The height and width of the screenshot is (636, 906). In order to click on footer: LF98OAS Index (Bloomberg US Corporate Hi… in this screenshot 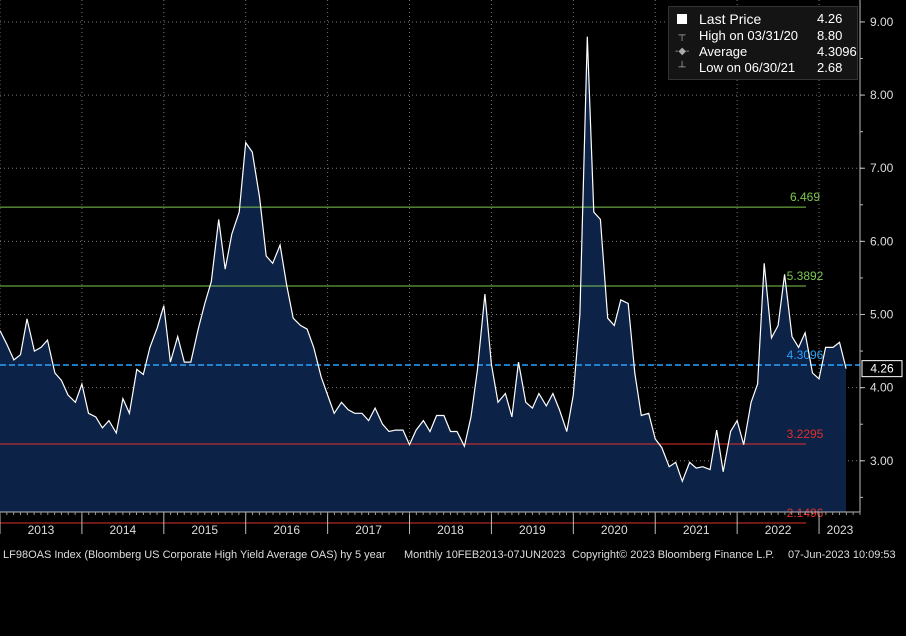, I will do `click(453, 555)`.